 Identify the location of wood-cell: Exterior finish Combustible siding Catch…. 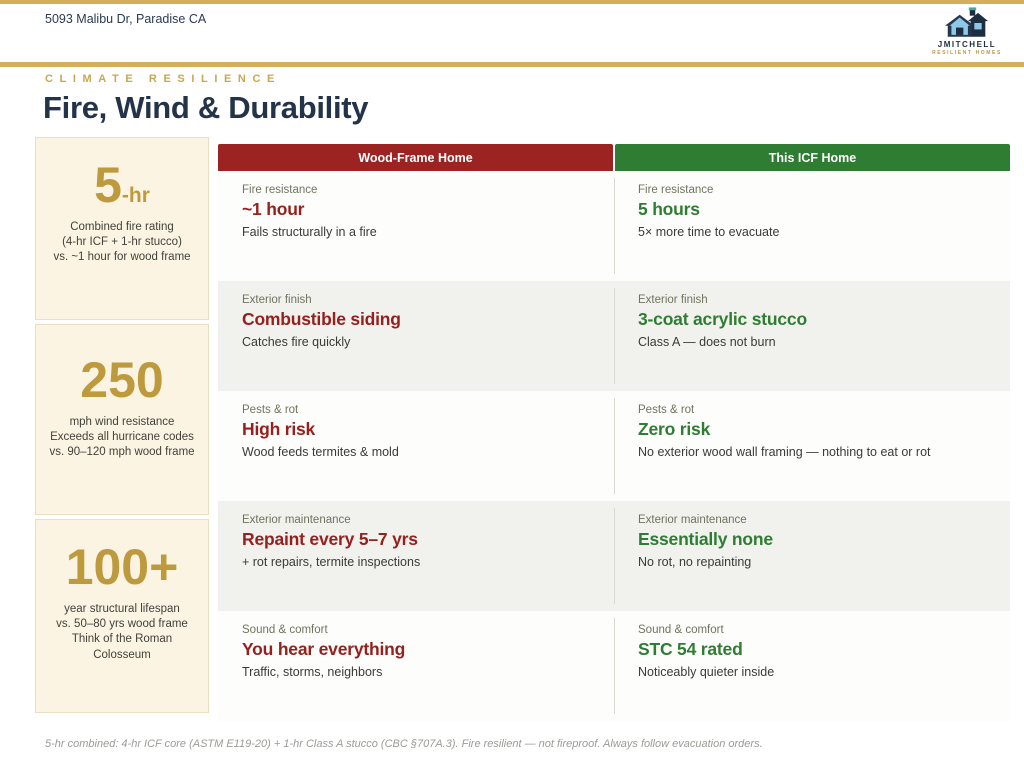
(416, 336).